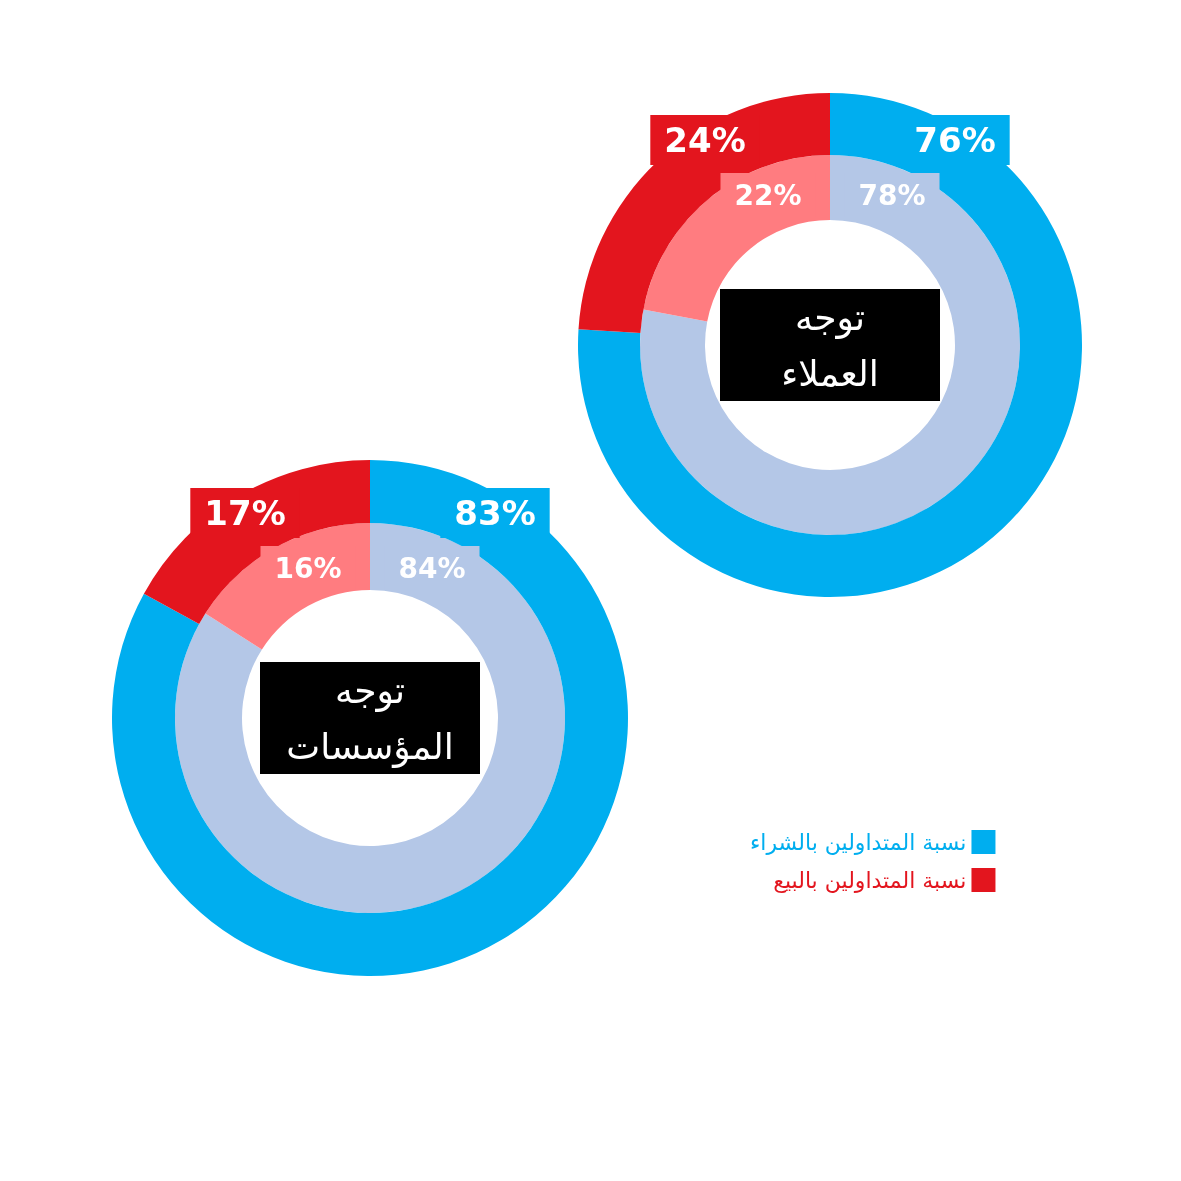 This screenshot has height=1181, width=1181. I want to click on data-label: 76%, so click(955, 140).